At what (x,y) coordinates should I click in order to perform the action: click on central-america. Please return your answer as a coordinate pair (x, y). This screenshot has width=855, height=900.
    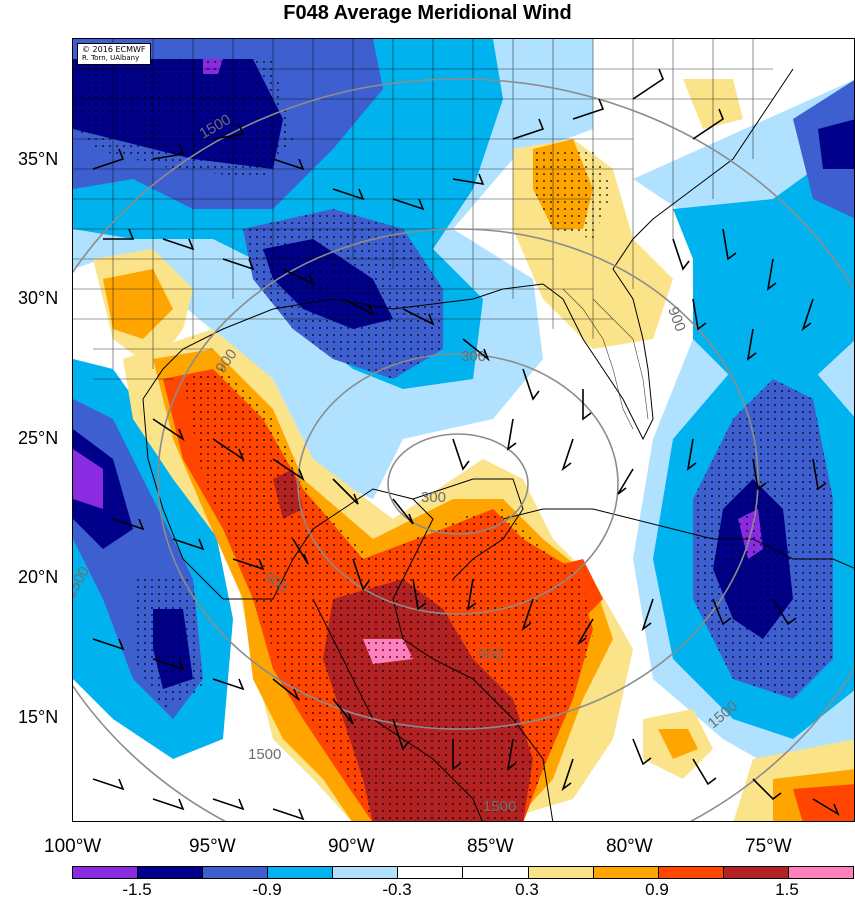
    Looking at the image, I should click on (397, 709).